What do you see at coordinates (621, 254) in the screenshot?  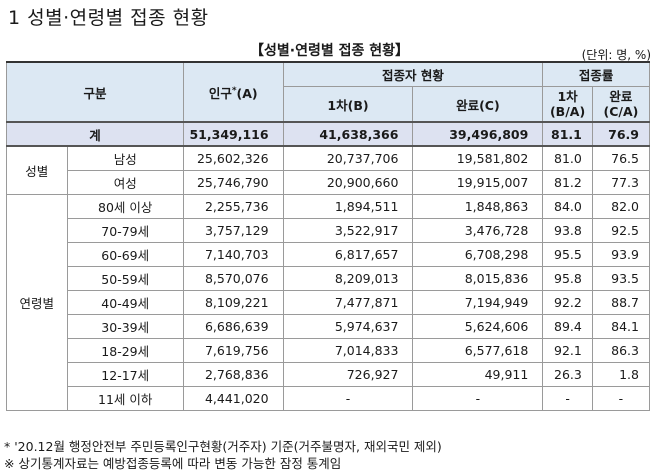 I see `cell-completed-rate: 93.9` at bounding box center [621, 254].